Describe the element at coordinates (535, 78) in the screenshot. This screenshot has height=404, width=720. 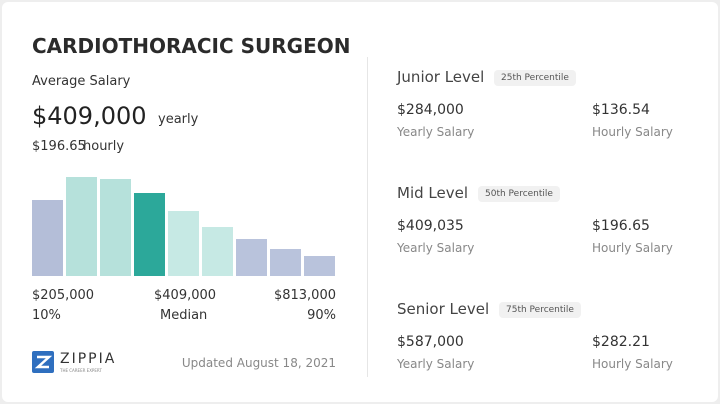
I see `percentile-pill: 25th Percentile` at that location.